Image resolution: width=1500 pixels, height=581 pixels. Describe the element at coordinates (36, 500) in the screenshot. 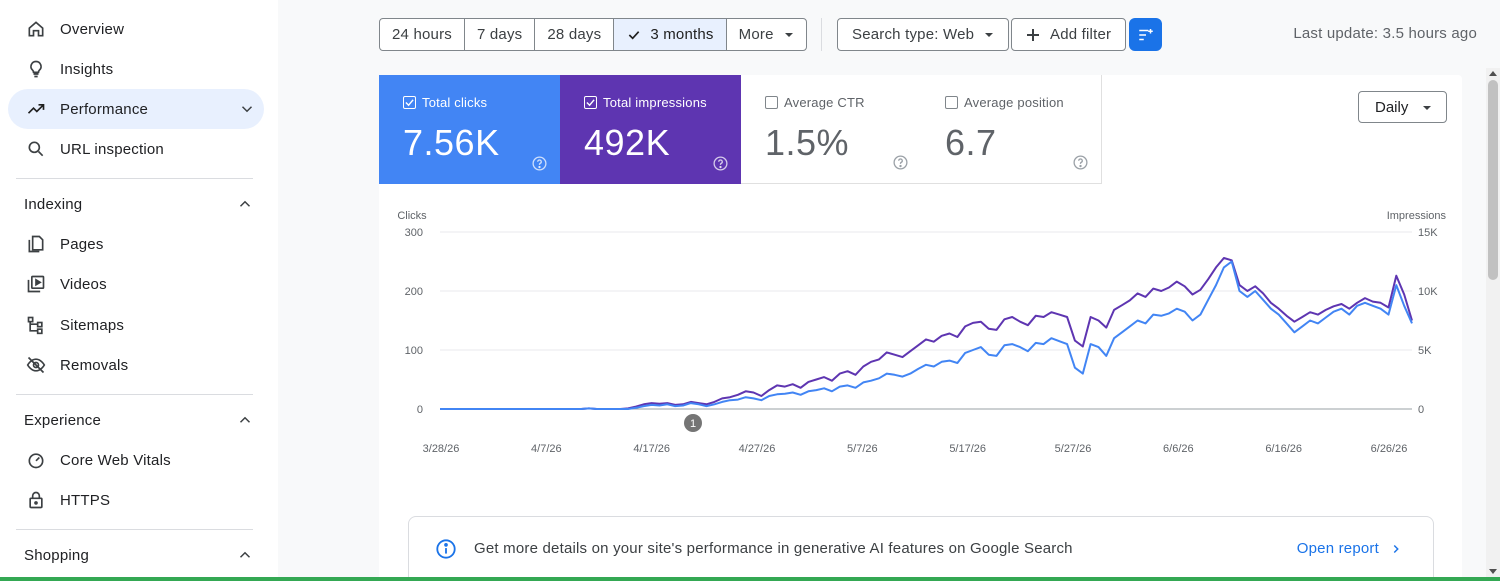

I see `lock-icon` at that location.